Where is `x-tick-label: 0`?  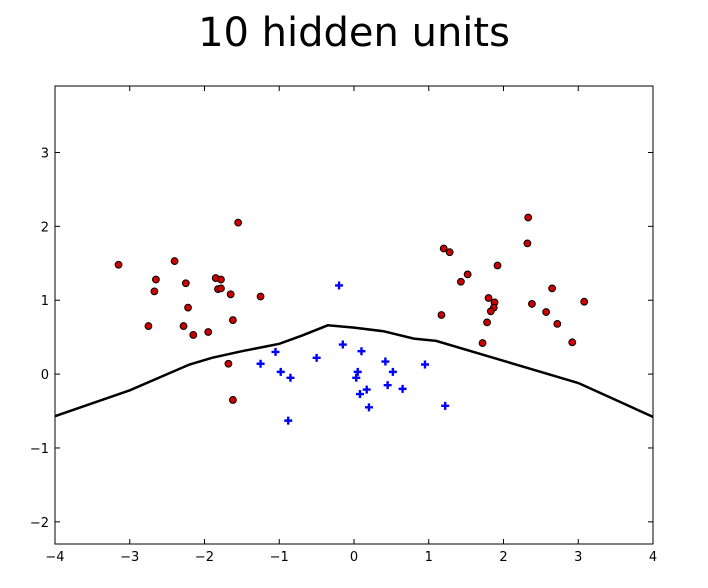
x-tick-label: 0 is located at coordinates (354, 557).